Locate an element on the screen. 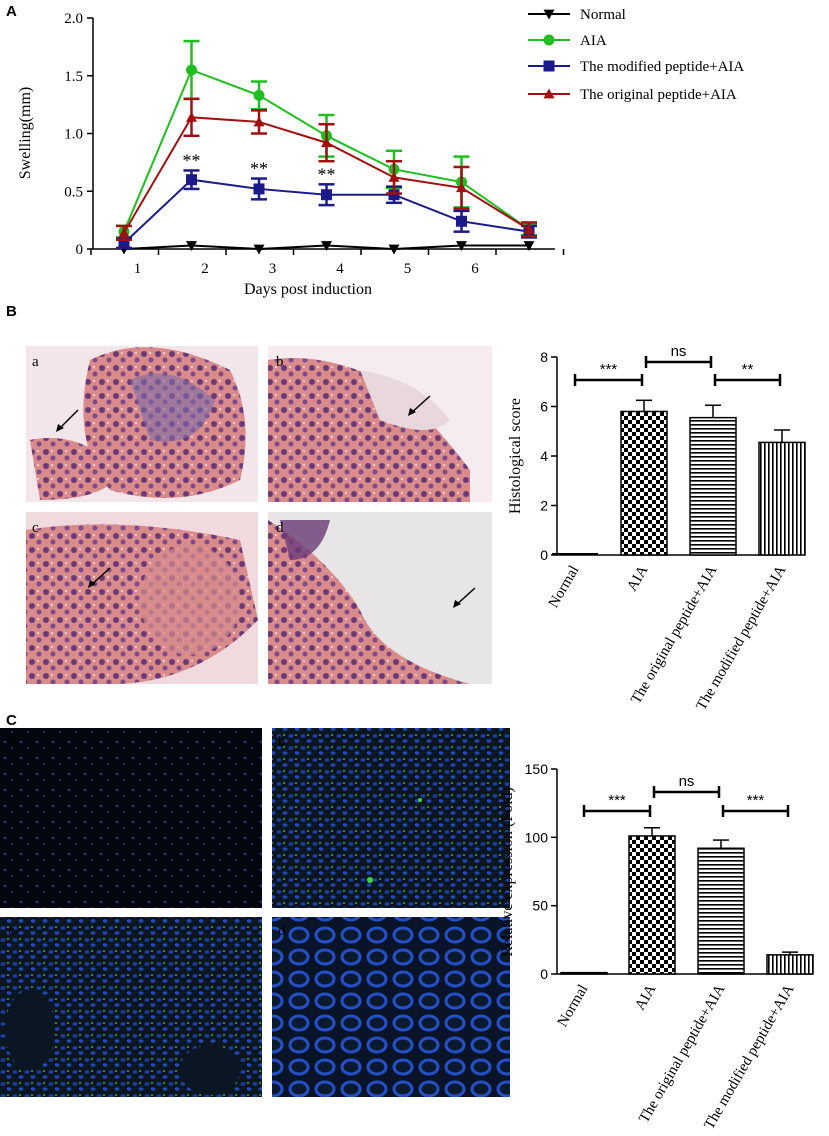 Image resolution: width=829 pixels, height=1136 pixels. y-tick-label: 2.0 is located at coordinates (73, 19).